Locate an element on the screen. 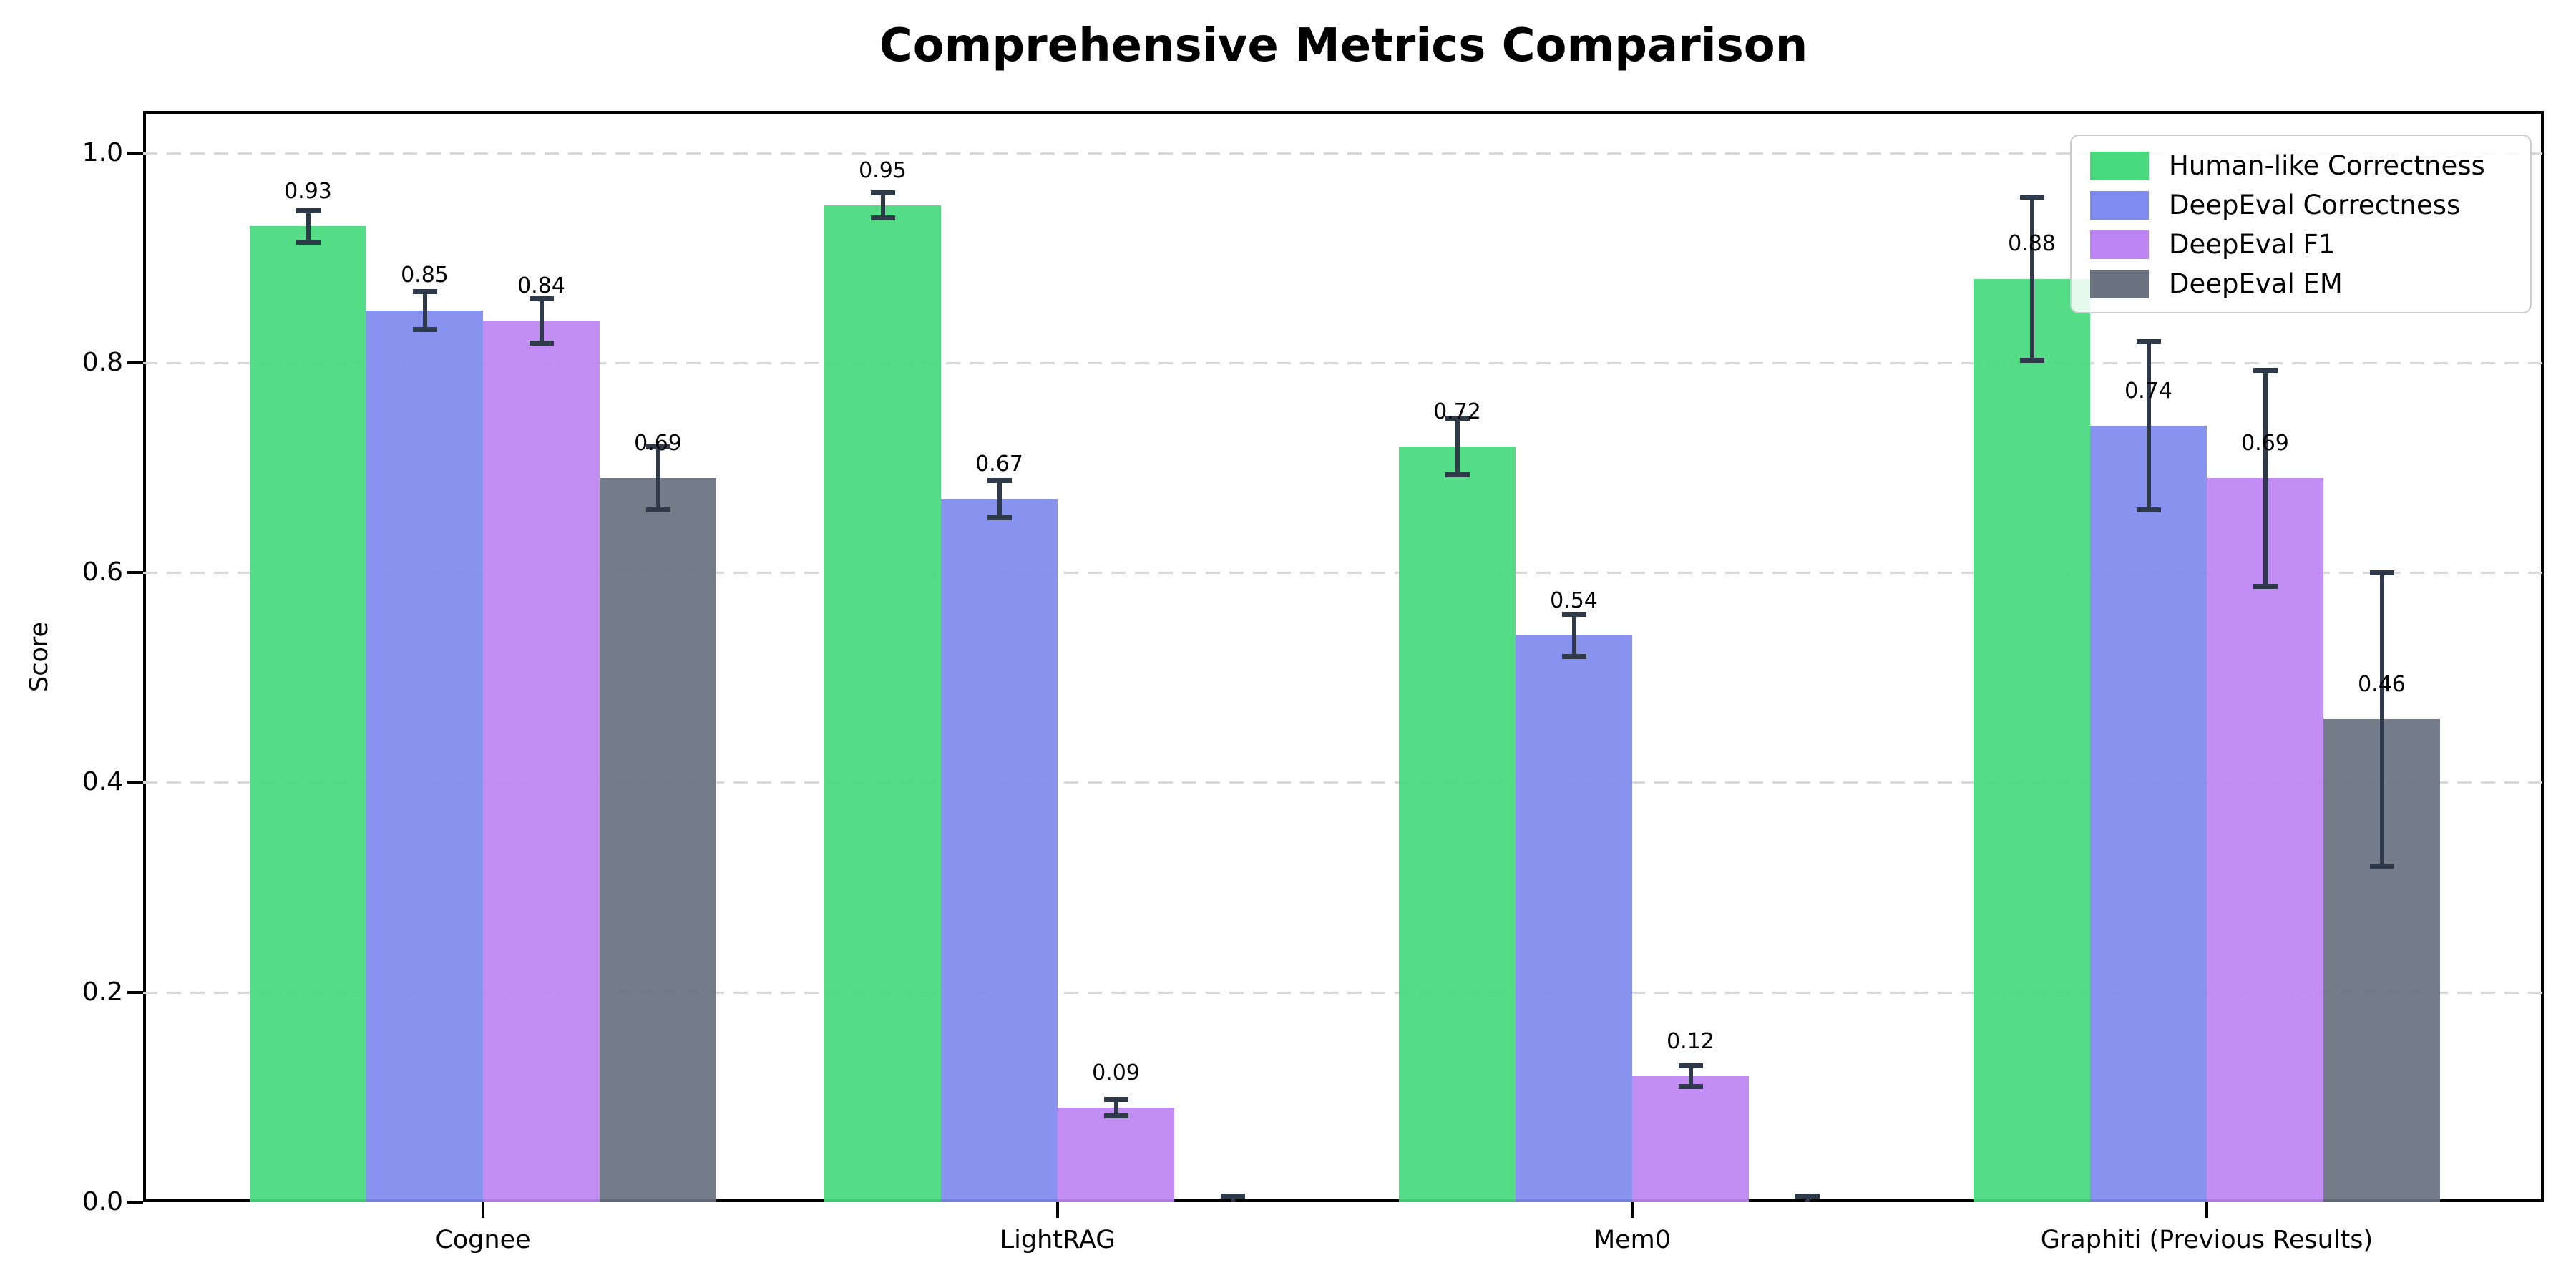  y-tick-label: 0.4 is located at coordinates (102, 782).